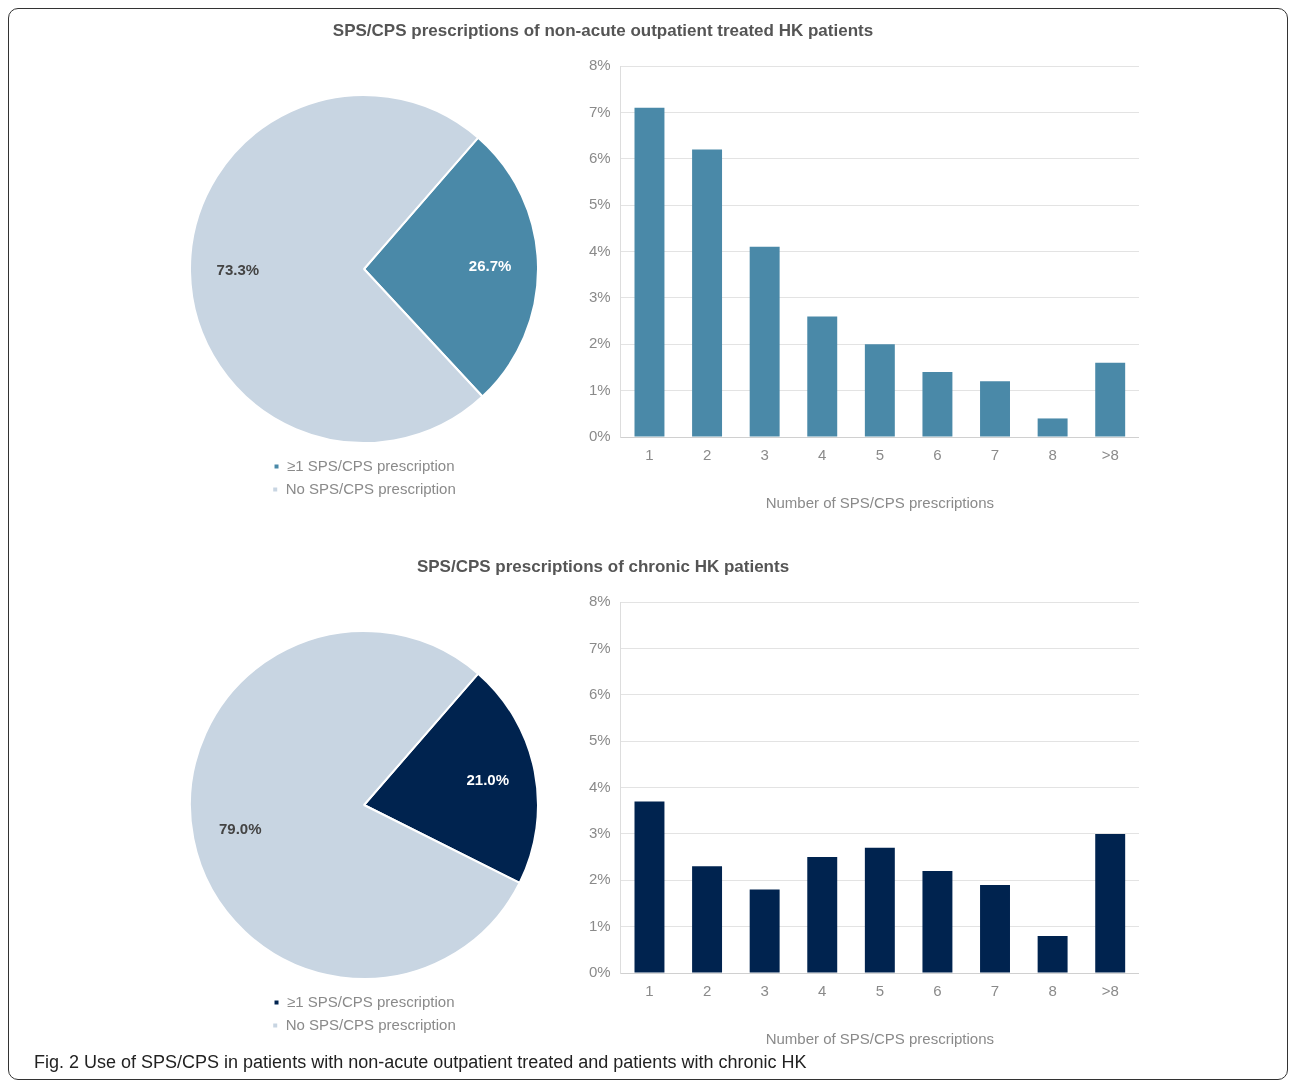 Image resolution: width=1292 pixels, height=1082 pixels. Describe the element at coordinates (238, 270) in the screenshot. I see `data-label: 73.3%` at that location.